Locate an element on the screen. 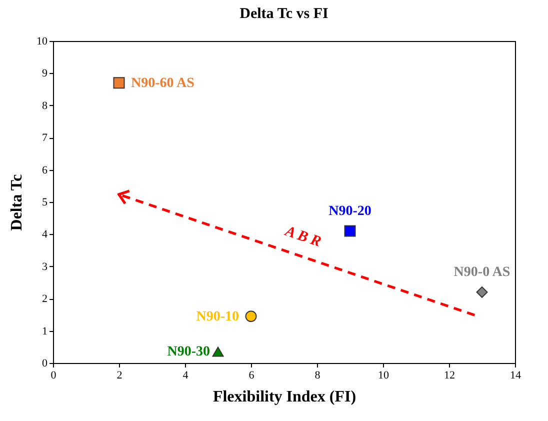 This screenshot has height=421, width=548. y-tick-label: 7 is located at coordinates (45, 138).